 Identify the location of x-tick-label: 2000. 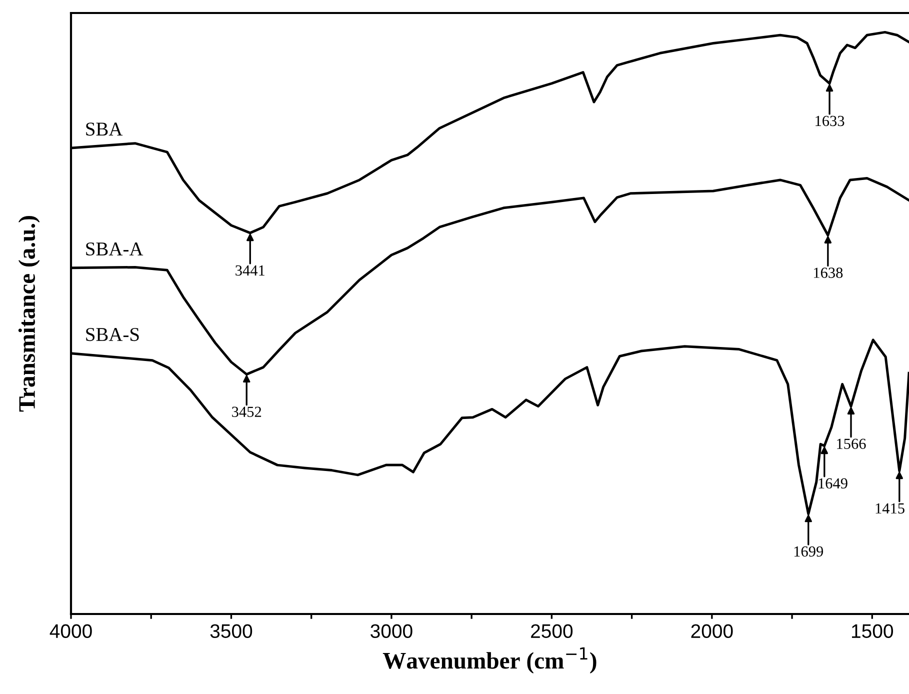
(712, 631).